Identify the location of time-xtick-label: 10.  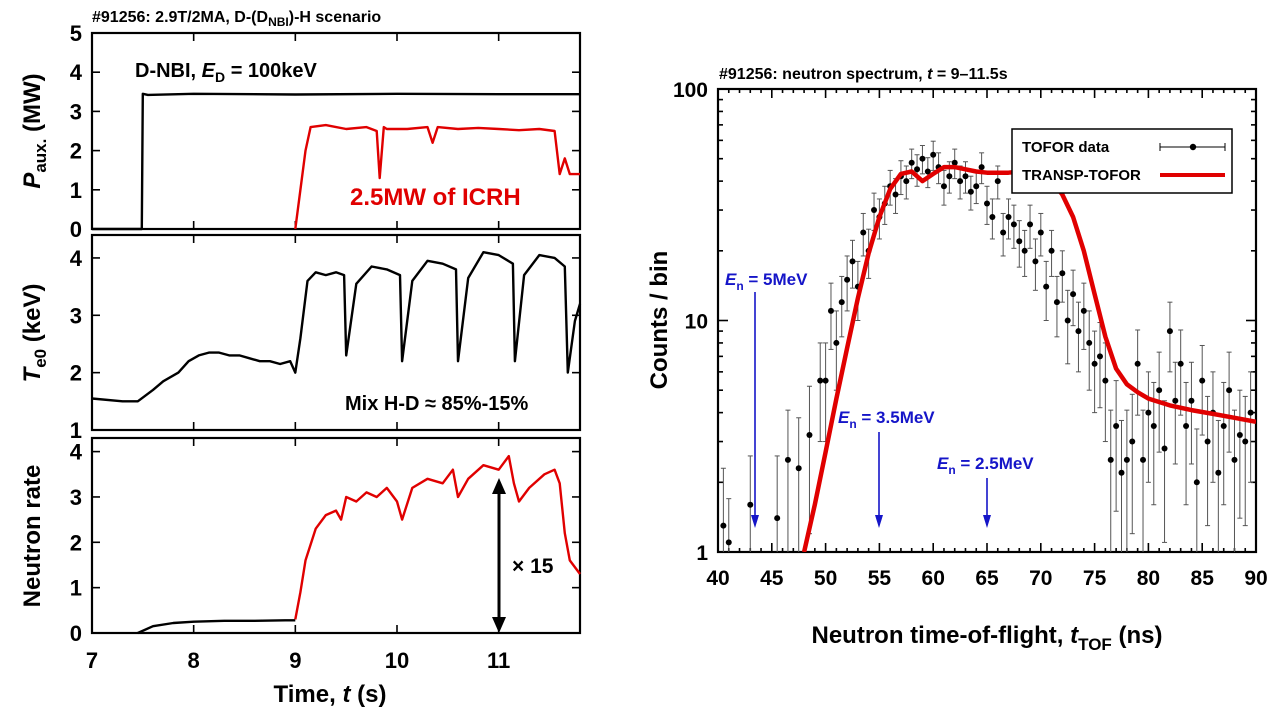
(397, 660).